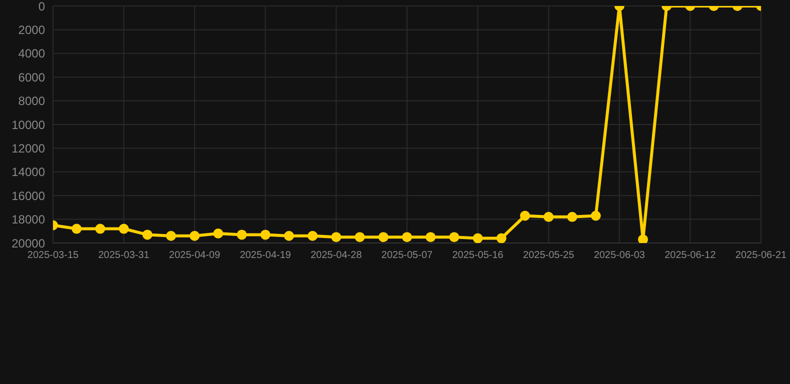  I want to click on y-tick-label: 6000, so click(32, 77).